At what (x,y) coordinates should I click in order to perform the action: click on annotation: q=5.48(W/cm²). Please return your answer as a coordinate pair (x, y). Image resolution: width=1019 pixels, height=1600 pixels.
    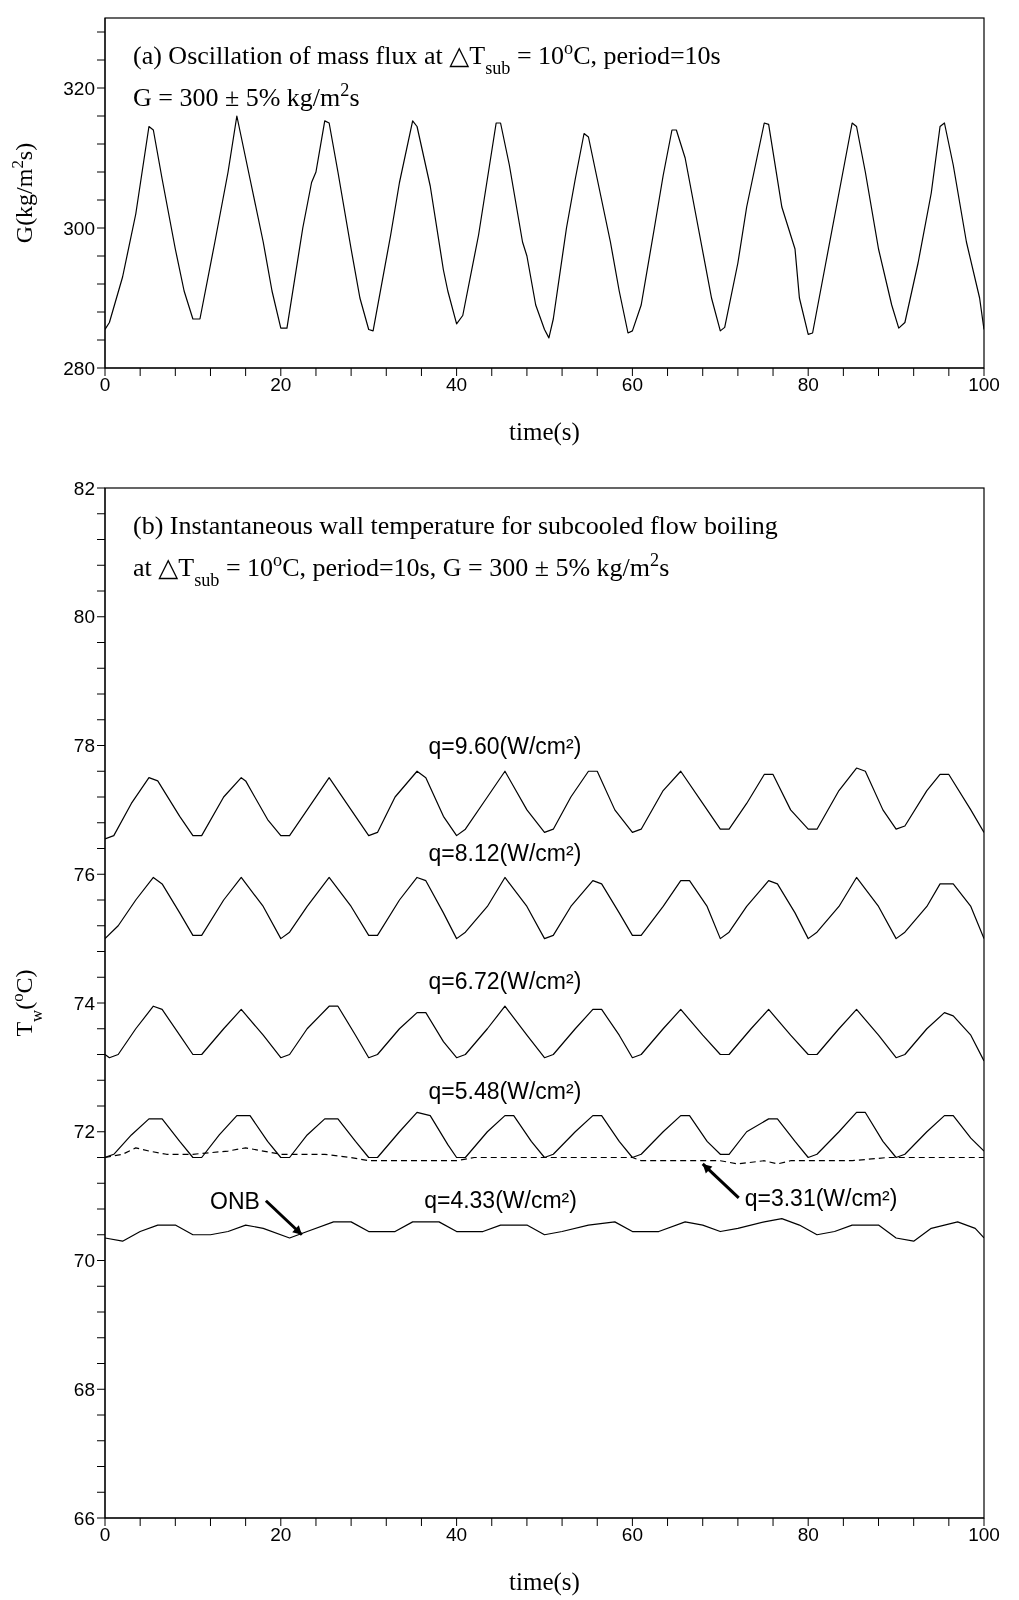
    Looking at the image, I should click on (505, 1090).